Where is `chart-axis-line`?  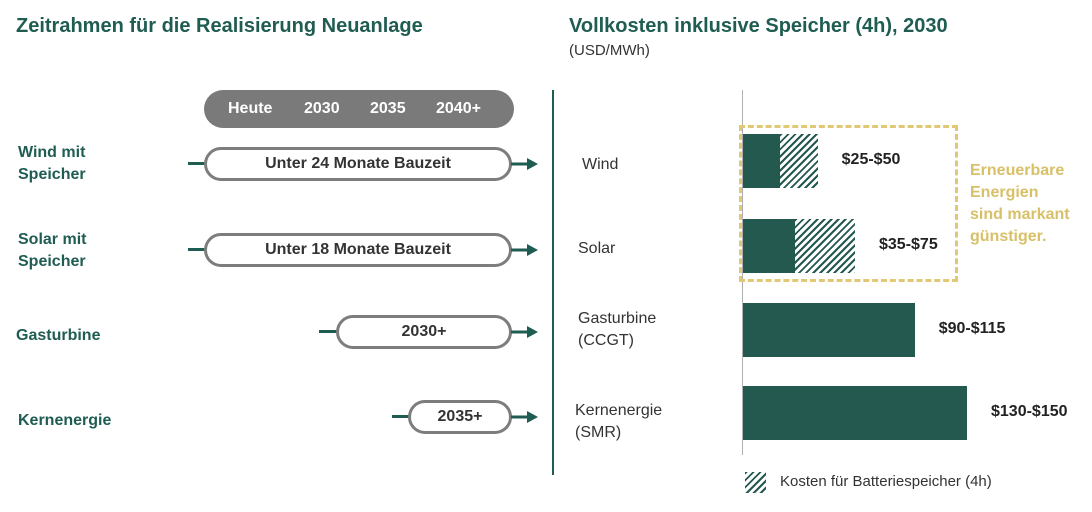 chart-axis-line is located at coordinates (742, 272).